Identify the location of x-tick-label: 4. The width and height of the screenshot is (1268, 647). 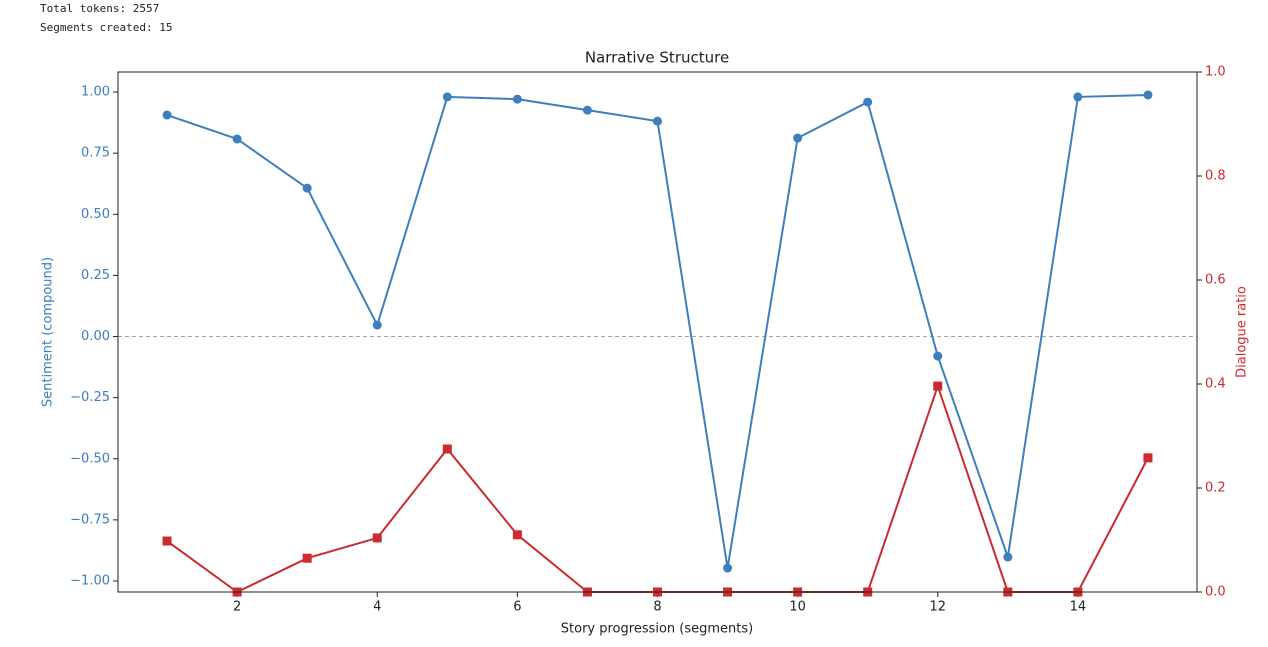
(377, 607).